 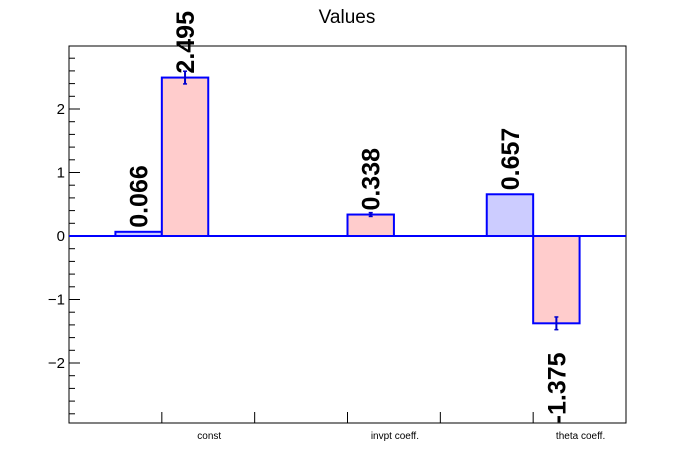 What do you see at coordinates (372, 179) in the screenshot?
I see `data-label: 0.338` at bounding box center [372, 179].